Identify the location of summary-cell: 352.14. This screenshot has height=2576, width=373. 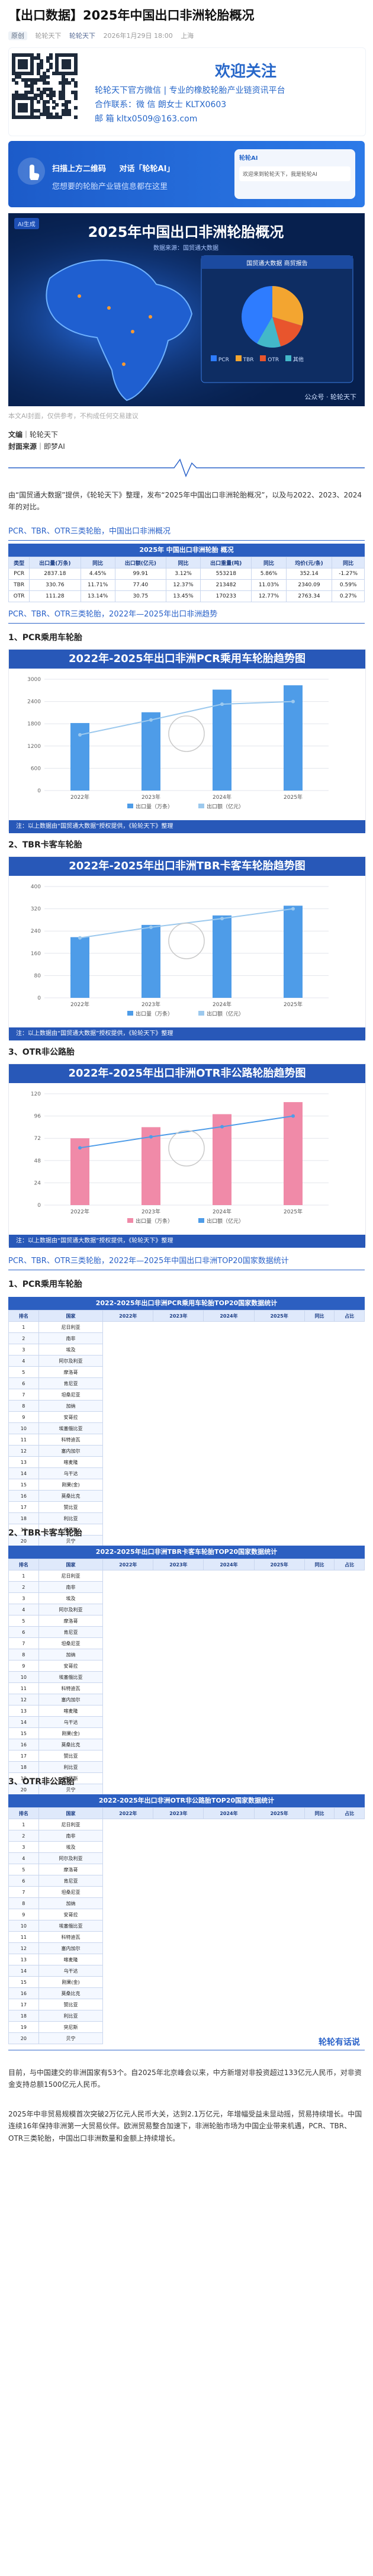
(309, 574).